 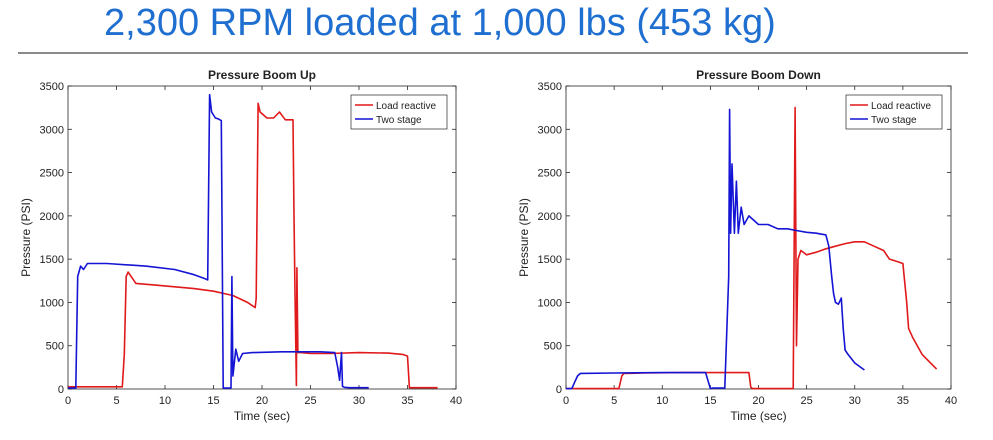 What do you see at coordinates (493, 53) in the screenshot?
I see `title-divider` at bounding box center [493, 53].